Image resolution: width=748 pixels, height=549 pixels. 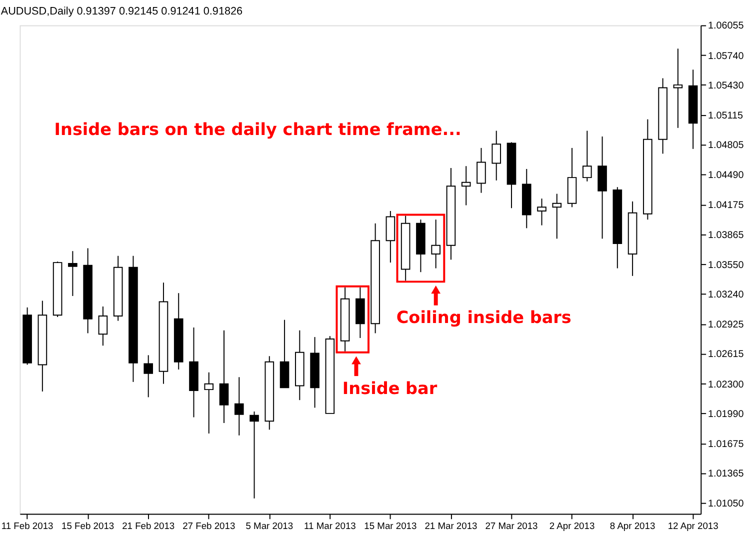 What do you see at coordinates (726, 176) in the screenshot?
I see `y-tick-label: 1.04490` at bounding box center [726, 176].